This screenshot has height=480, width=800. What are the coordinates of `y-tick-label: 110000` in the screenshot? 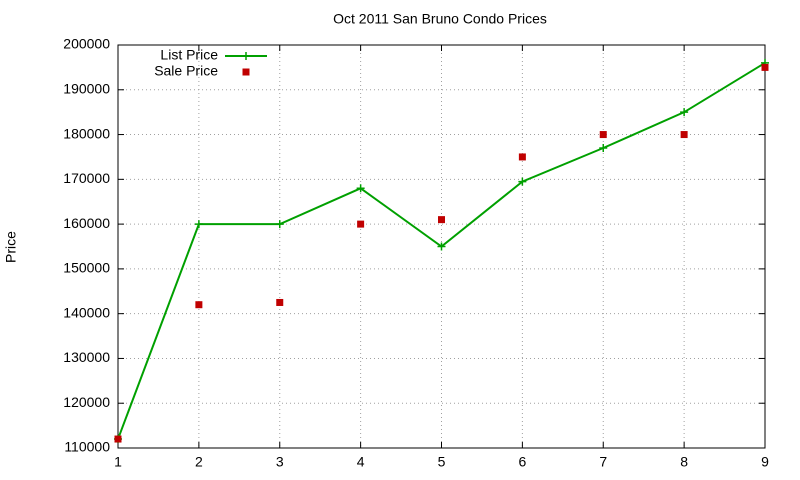 It's located at (87, 447).